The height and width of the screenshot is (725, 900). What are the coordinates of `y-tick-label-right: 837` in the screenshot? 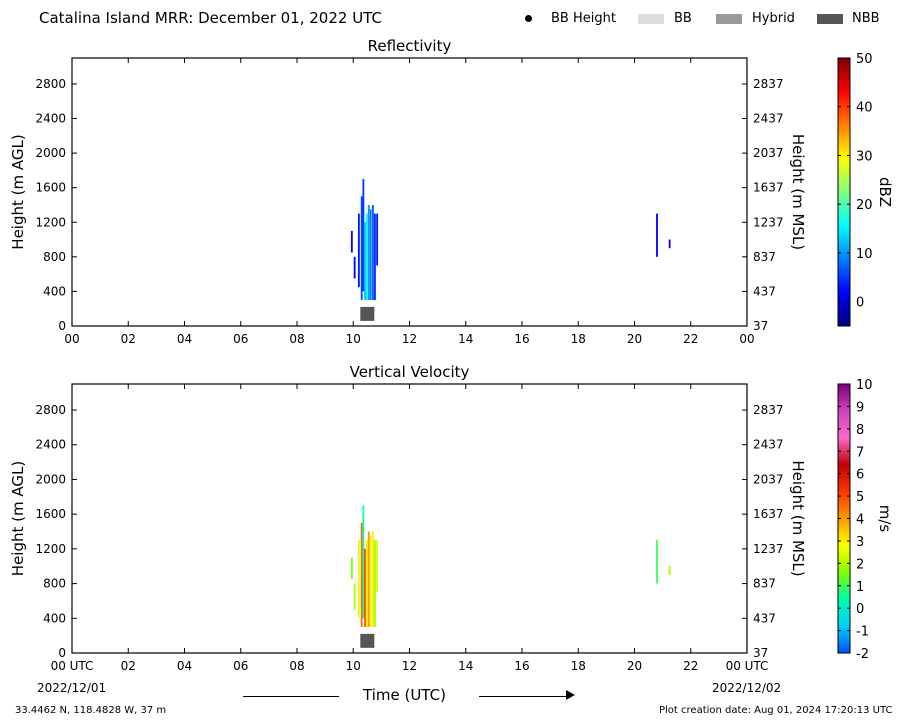 It's located at (764, 584).